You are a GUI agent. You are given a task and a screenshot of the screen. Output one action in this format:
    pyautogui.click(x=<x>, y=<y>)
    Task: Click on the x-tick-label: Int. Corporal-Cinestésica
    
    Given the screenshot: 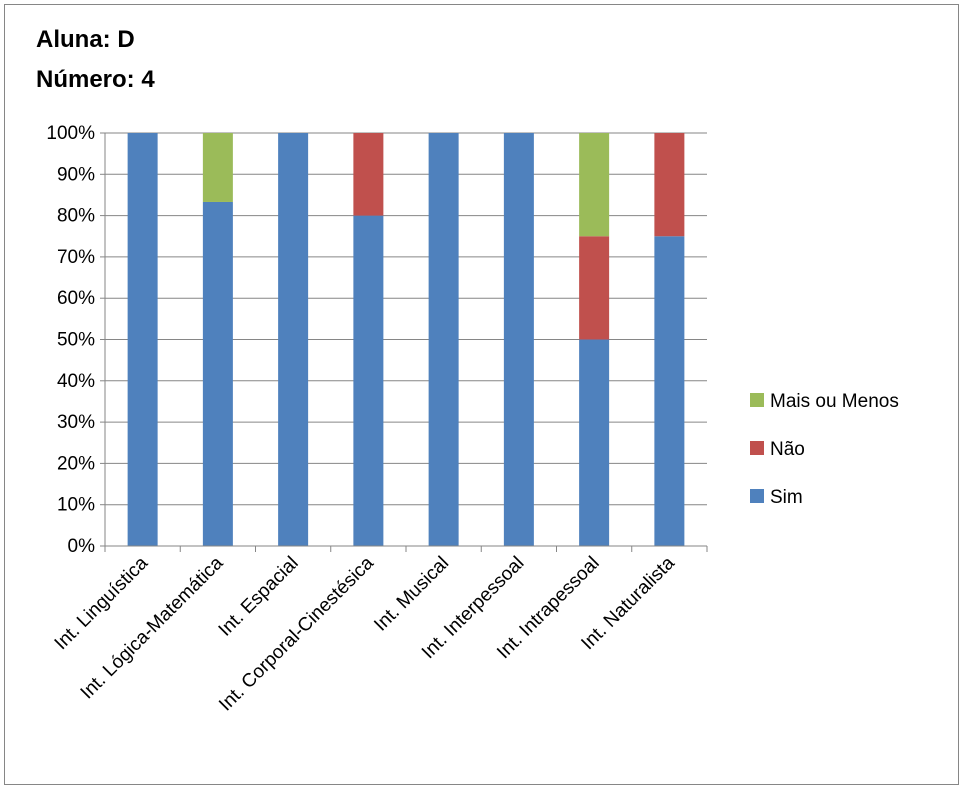 What is the action you would take?
    pyautogui.click(x=296, y=633)
    